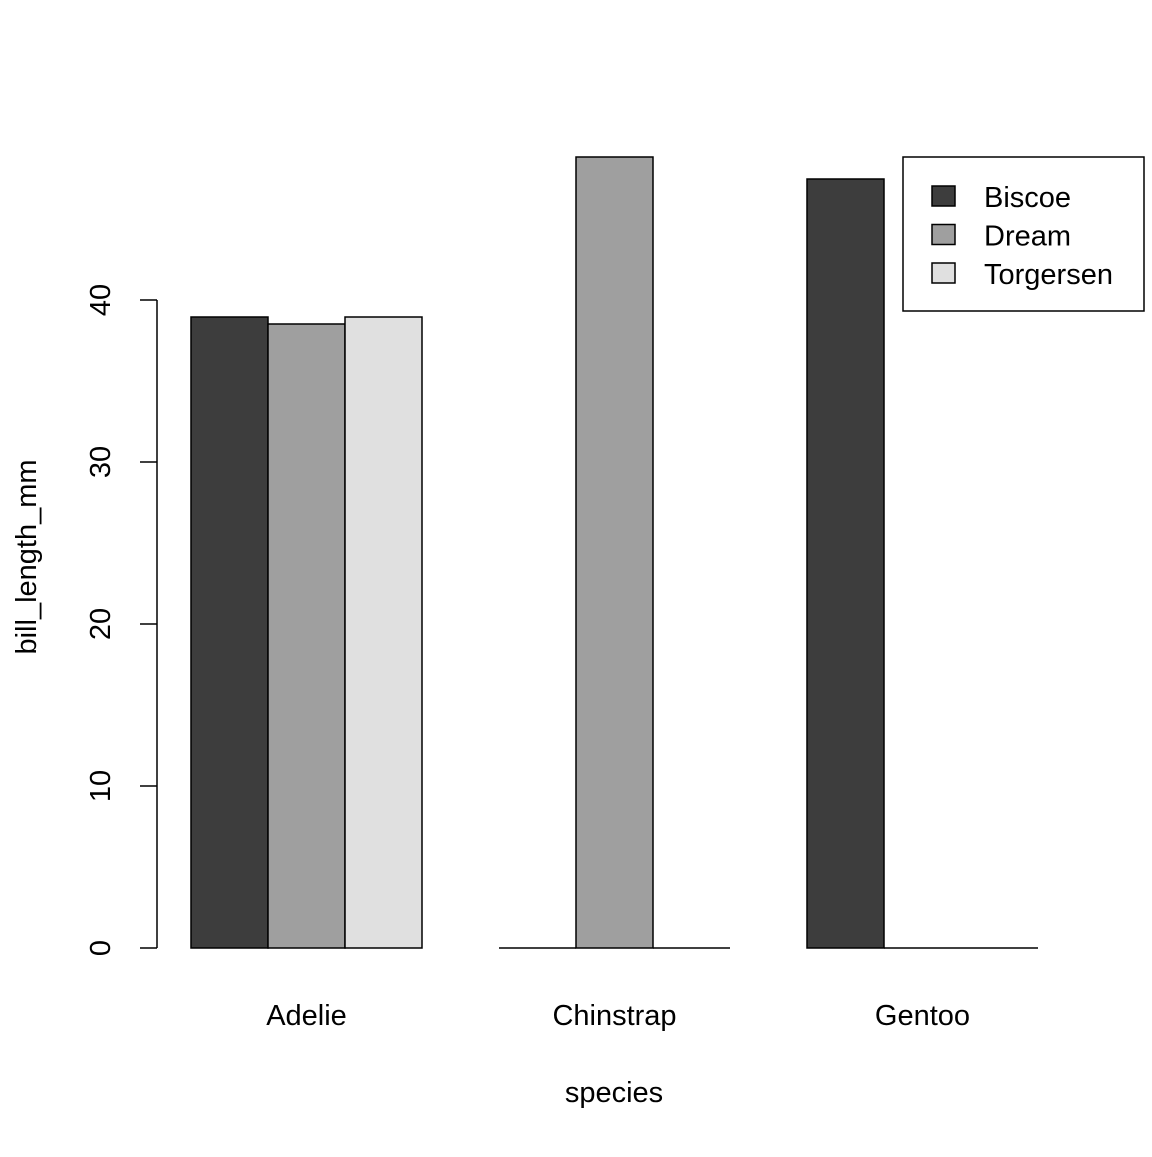 The height and width of the screenshot is (1157, 1152). Describe the element at coordinates (101, 786) in the screenshot. I see `y-tick-label: 10` at that location.